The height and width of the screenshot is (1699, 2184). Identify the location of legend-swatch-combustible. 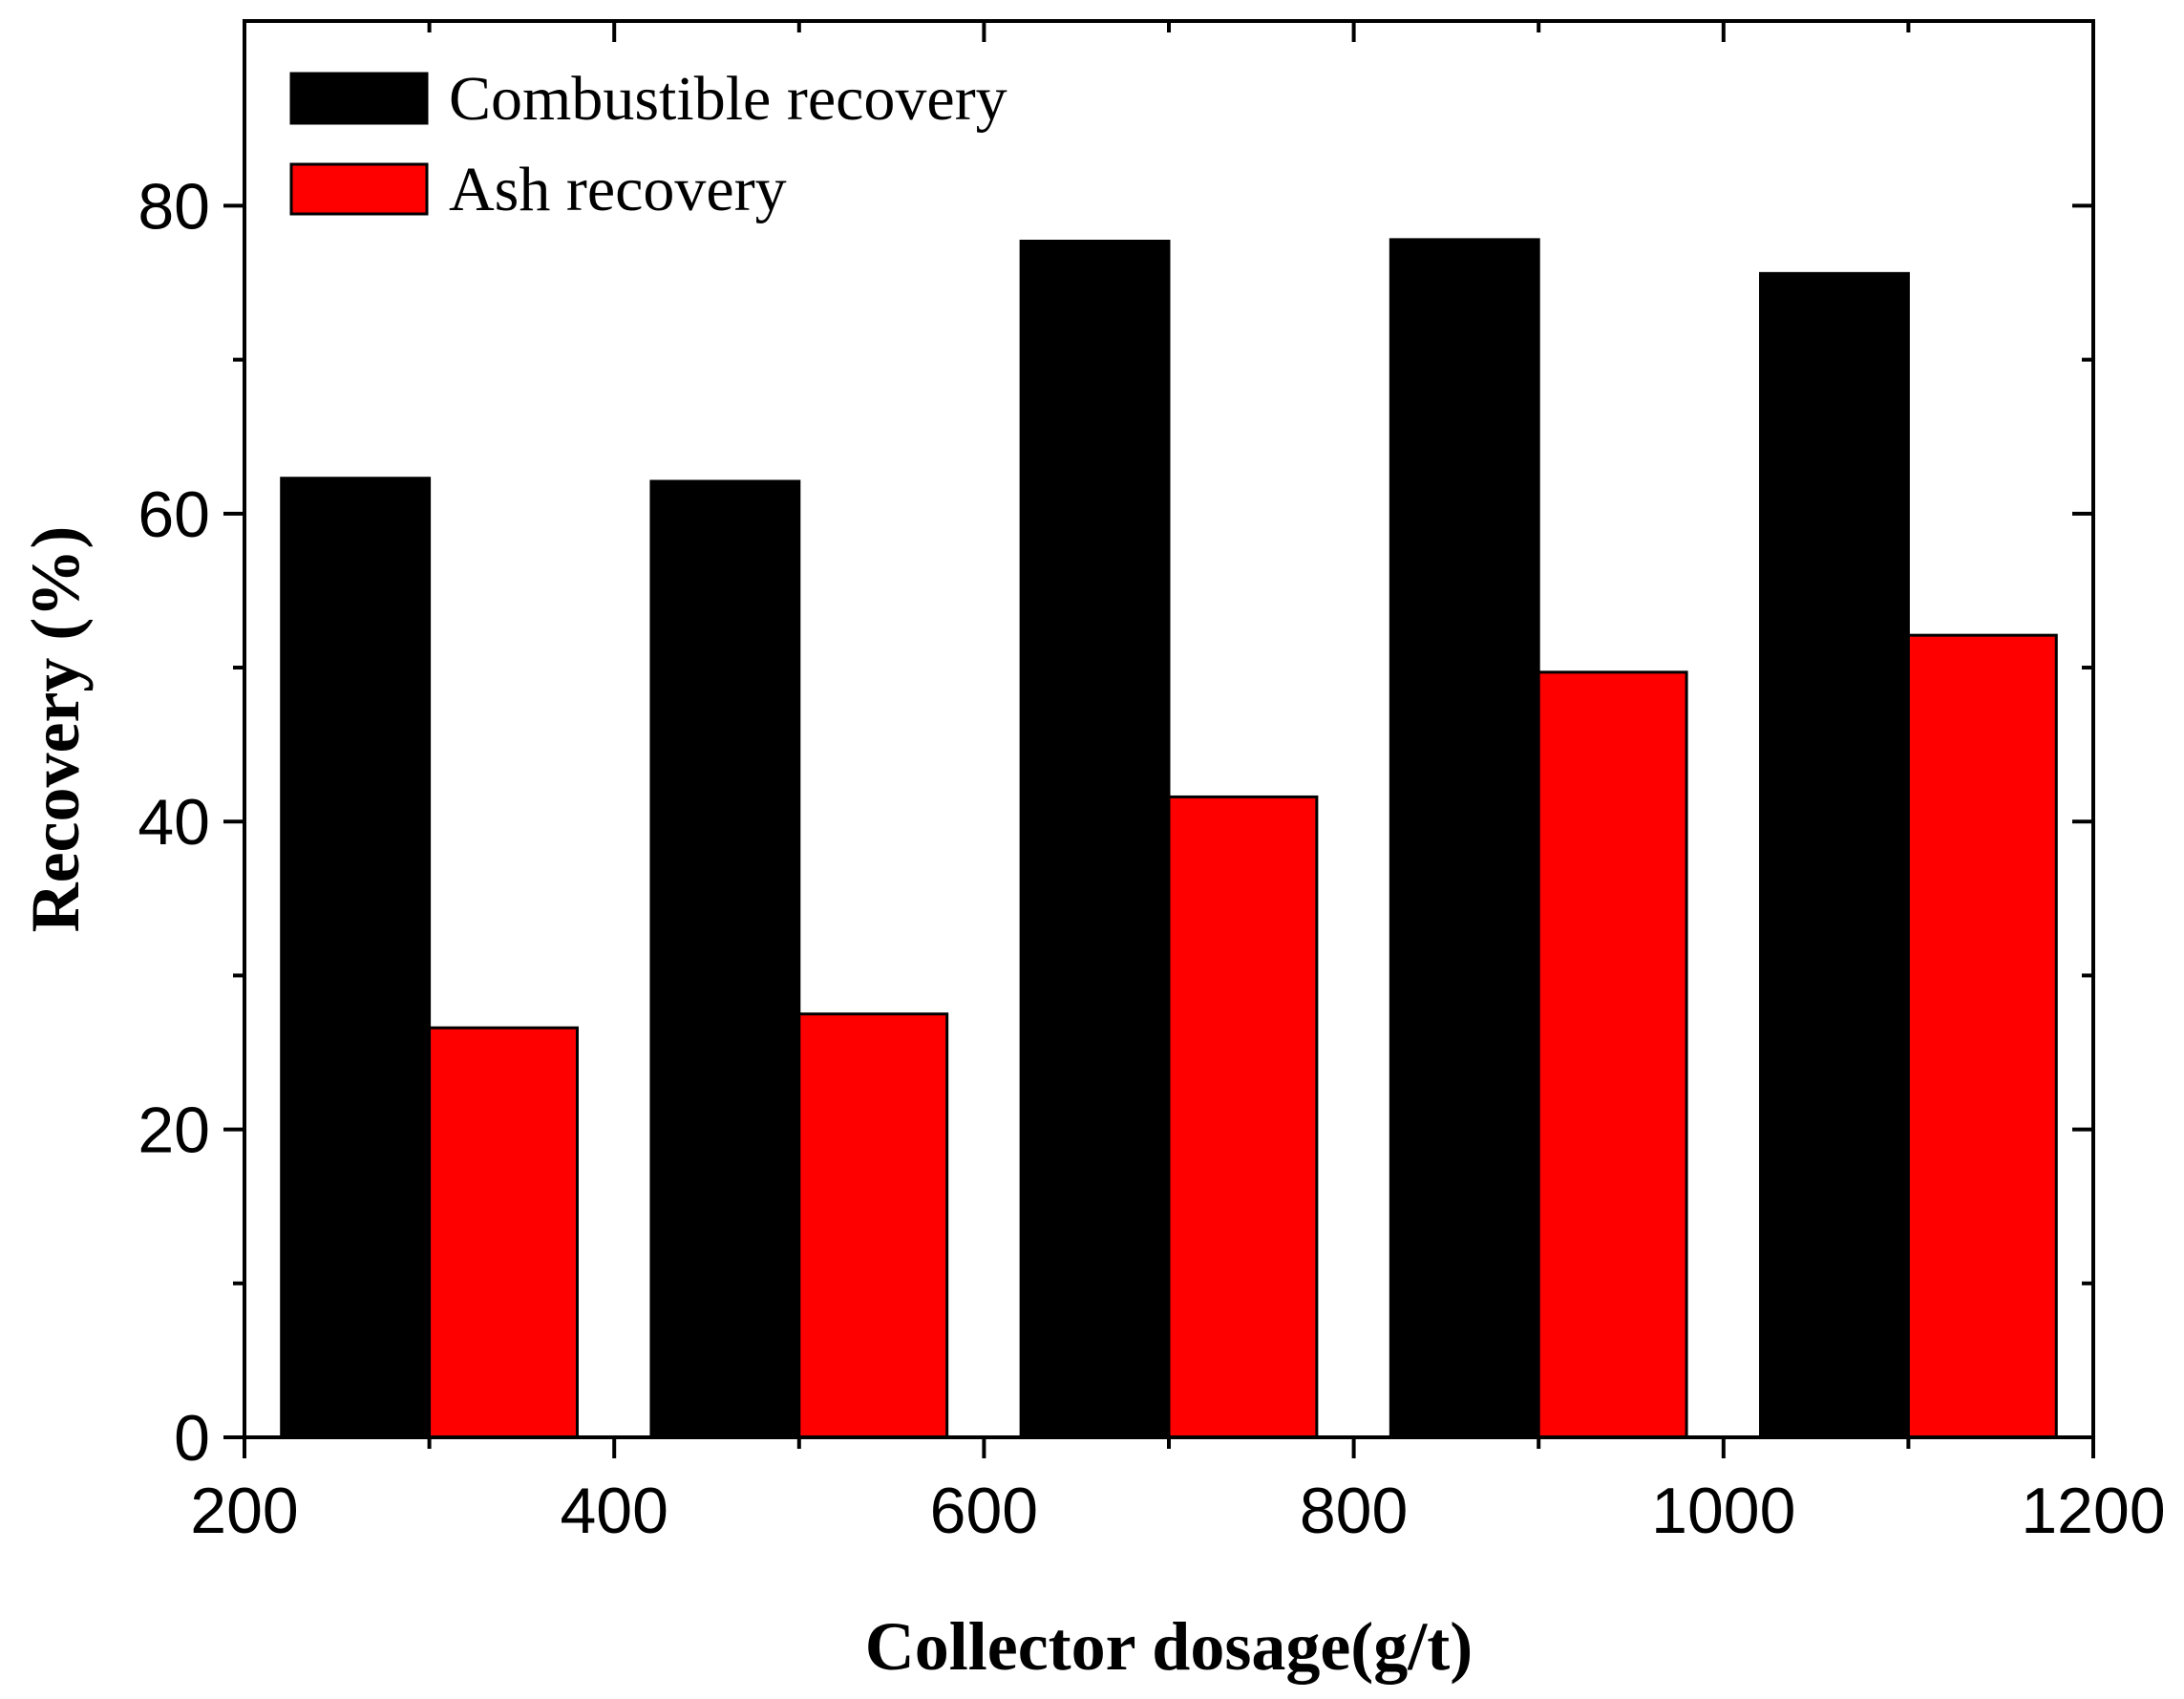
(359, 98).